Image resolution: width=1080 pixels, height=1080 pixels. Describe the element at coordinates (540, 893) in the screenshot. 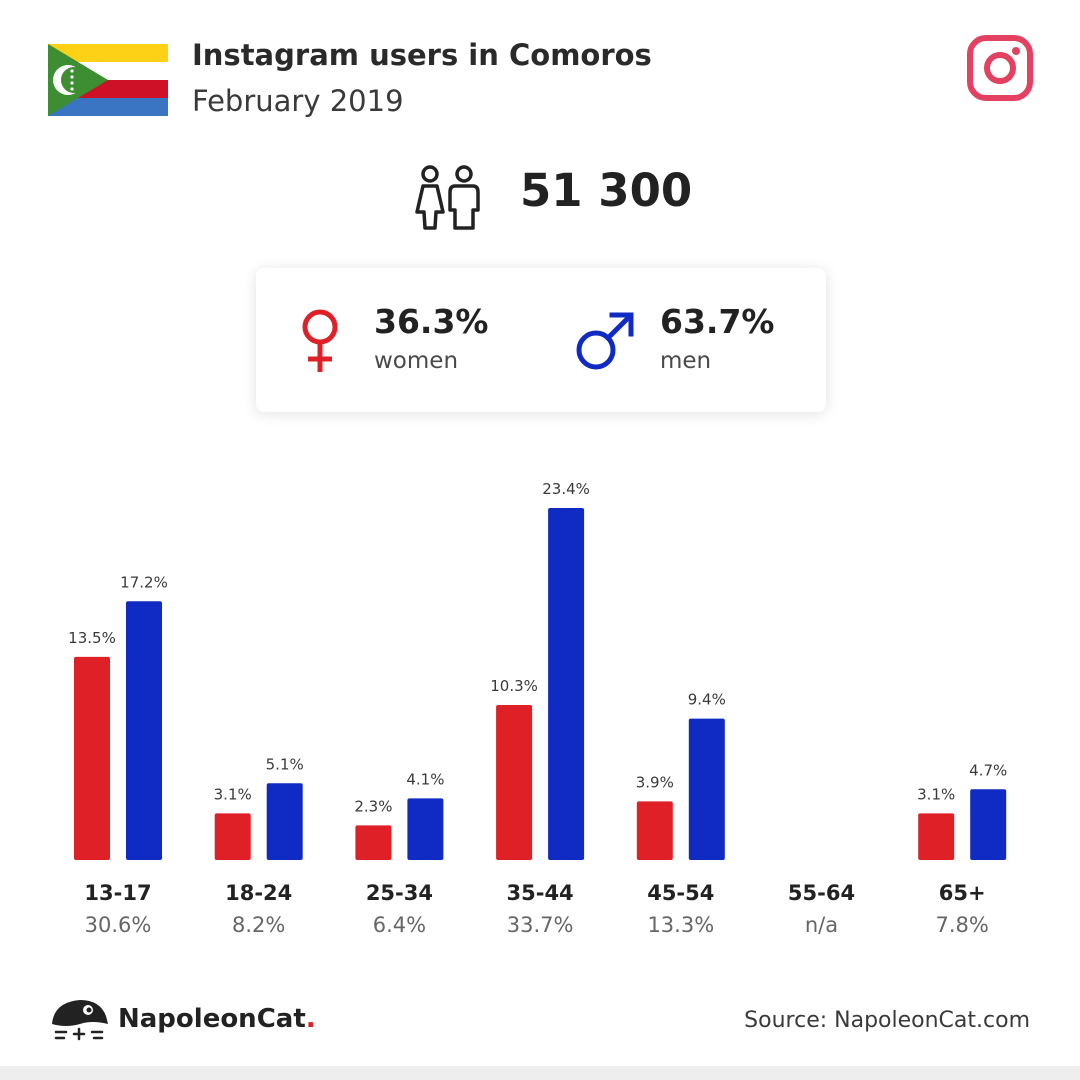

I see `category-label: 35-44` at that location.